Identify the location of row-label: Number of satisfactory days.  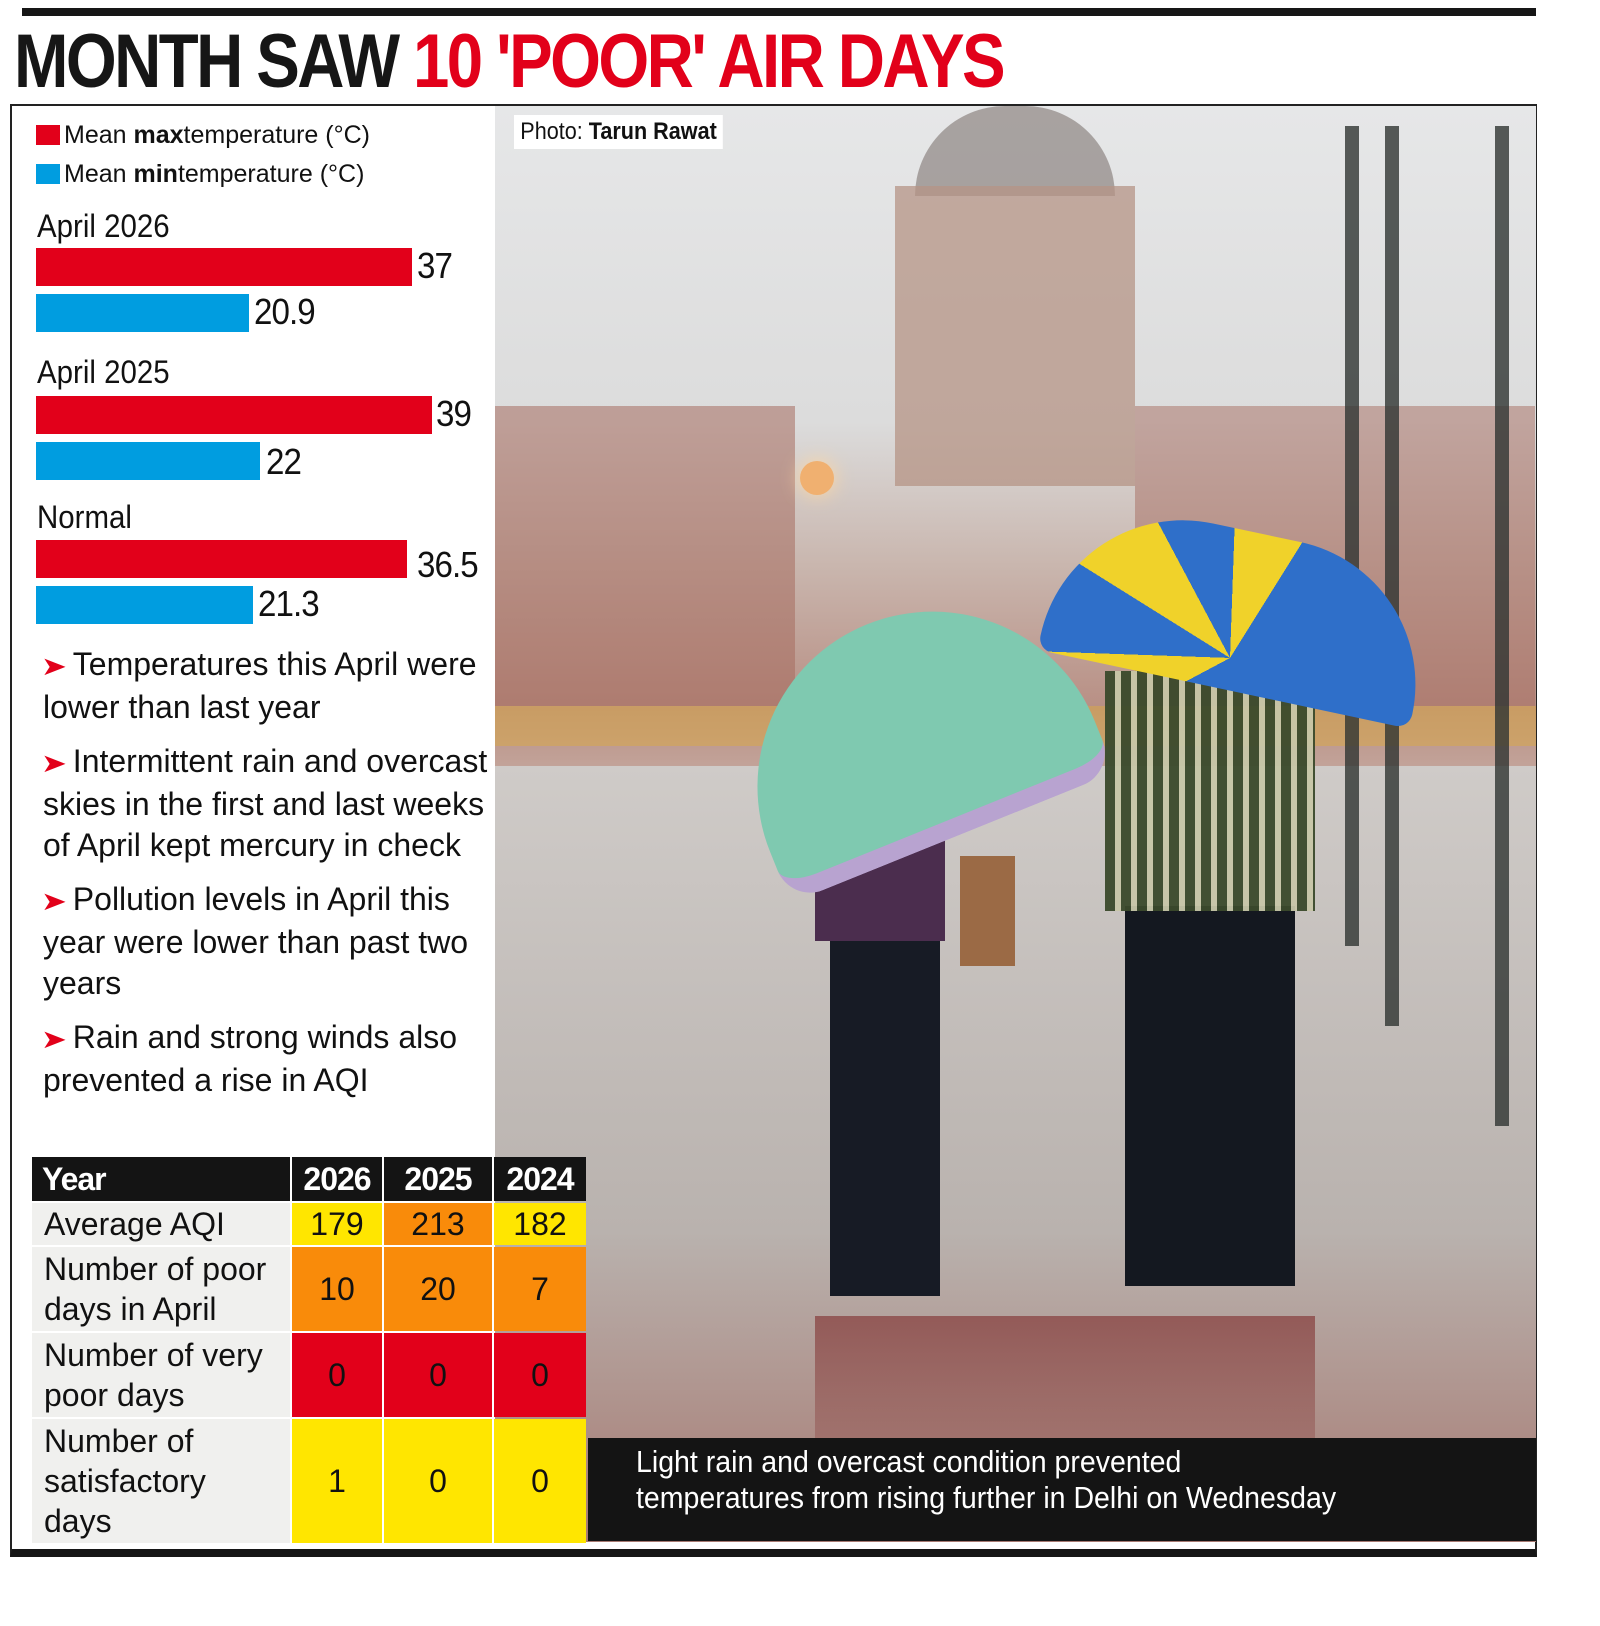
(161, 1481).